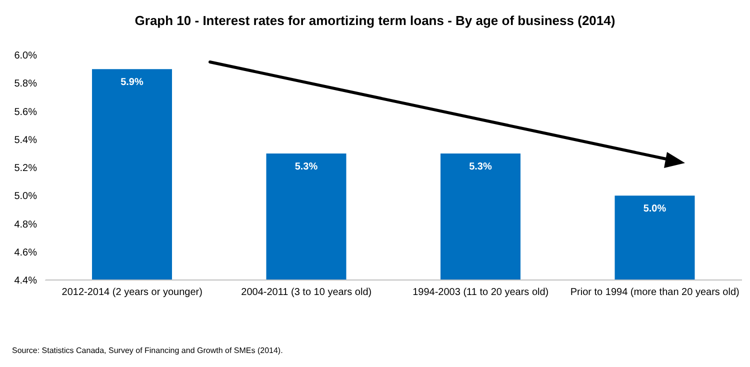 The image size is (750, 367). Describe the element at coordinates (26, 112) in the screenshot. I see `y-tick-label: 5.6%` at that location.